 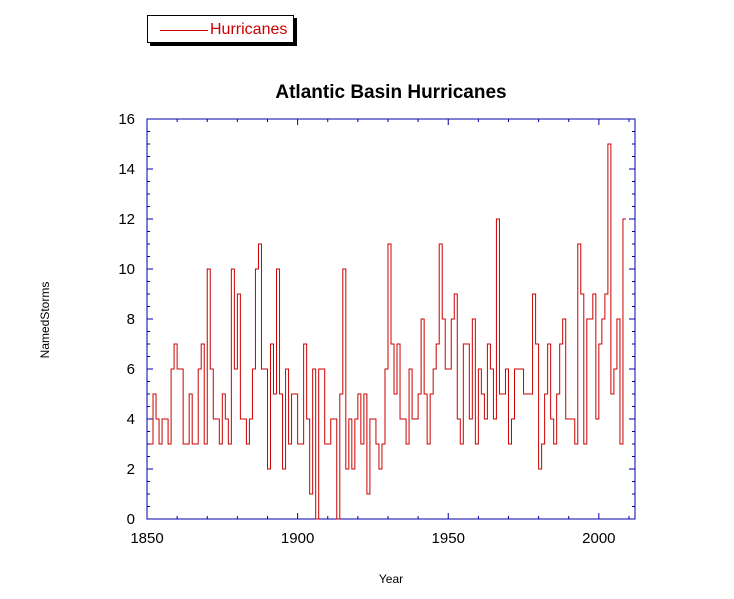 I want to click on chart-title: Atlantic Basin Hurricanes, so click(x=391, y=92).